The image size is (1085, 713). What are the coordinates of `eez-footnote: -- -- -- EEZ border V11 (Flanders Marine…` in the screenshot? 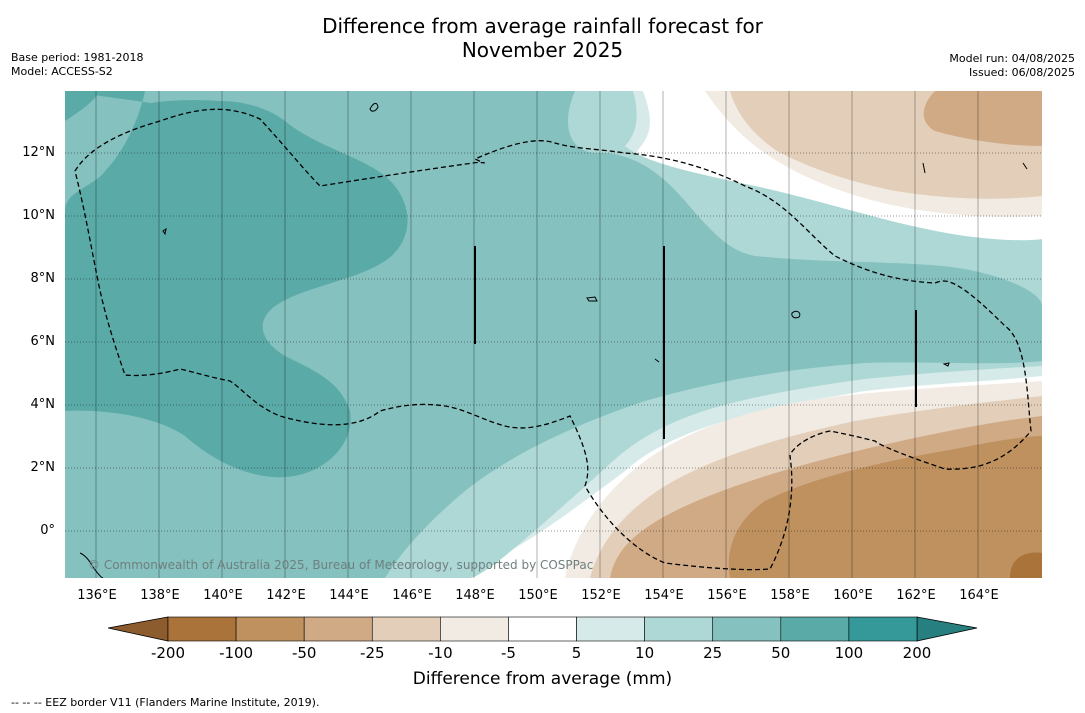 It's located at (165, 702).